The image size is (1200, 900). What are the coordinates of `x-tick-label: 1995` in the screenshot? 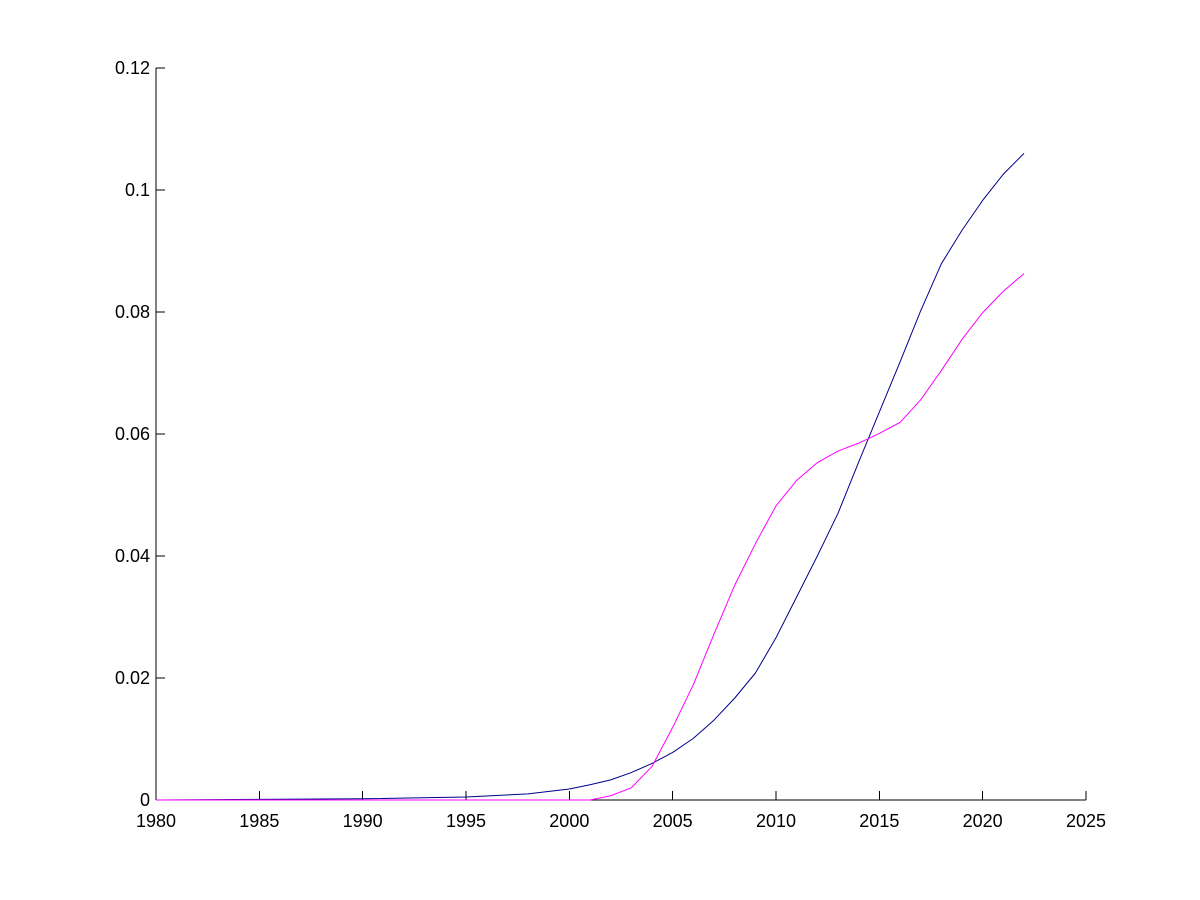 It's located at (466, 821).